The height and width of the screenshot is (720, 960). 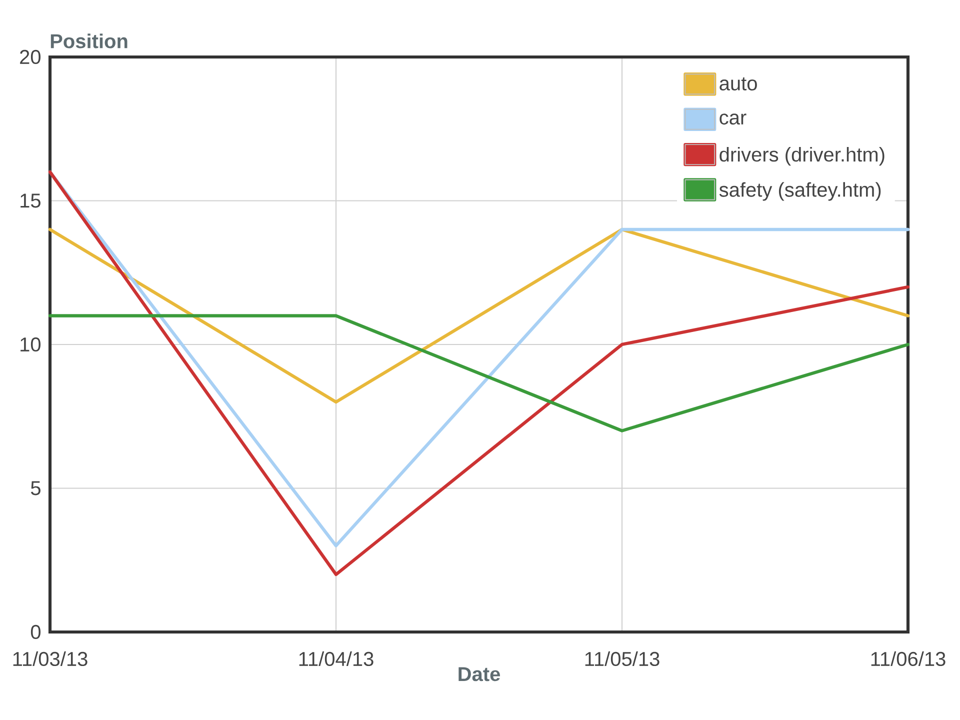 I want to click on y-tick-label: 10, so click(x=30, y=344).